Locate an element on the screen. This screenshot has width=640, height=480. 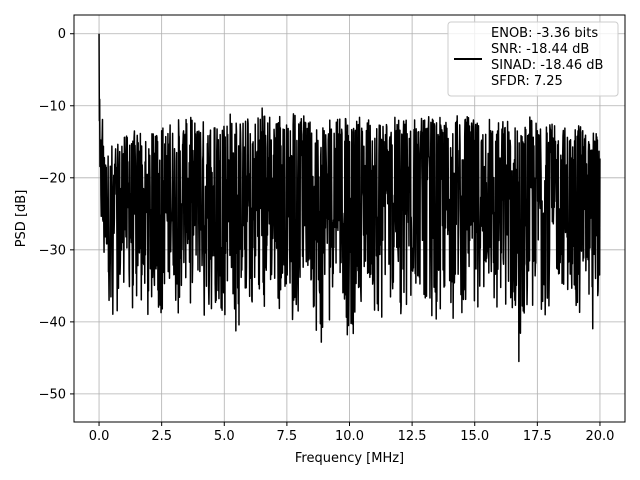
y-tick-label: −10 is located at coordinates (52, 106).